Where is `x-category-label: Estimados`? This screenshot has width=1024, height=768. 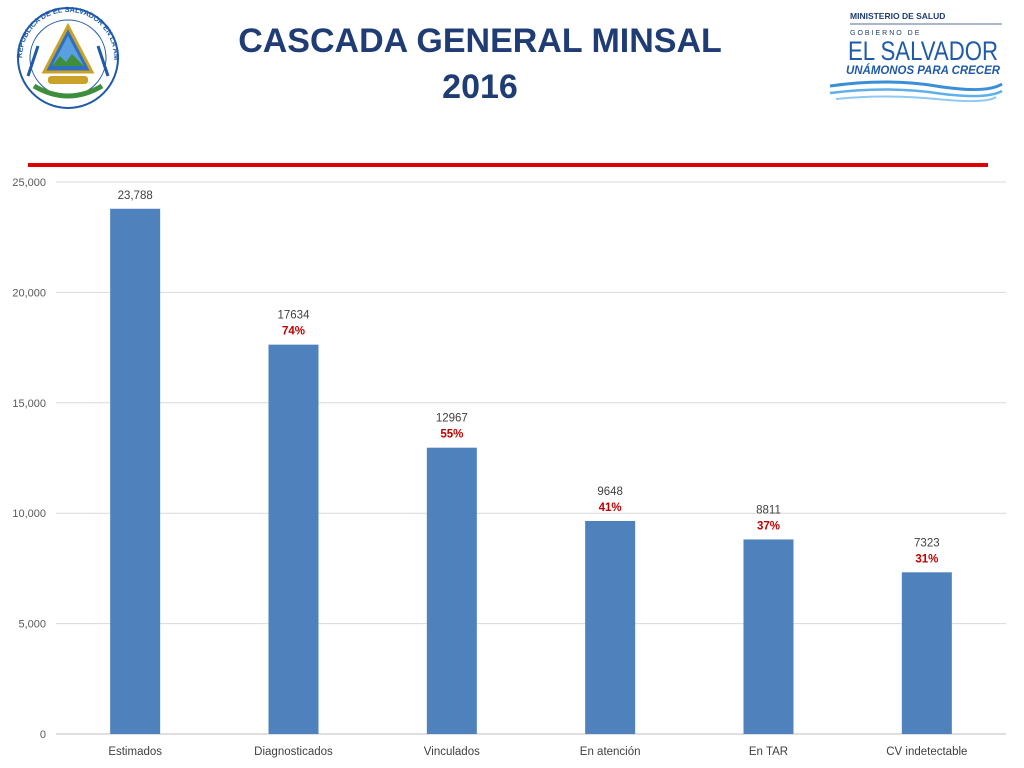
x-category-label: Estimados is located at coordinates (135, 752).